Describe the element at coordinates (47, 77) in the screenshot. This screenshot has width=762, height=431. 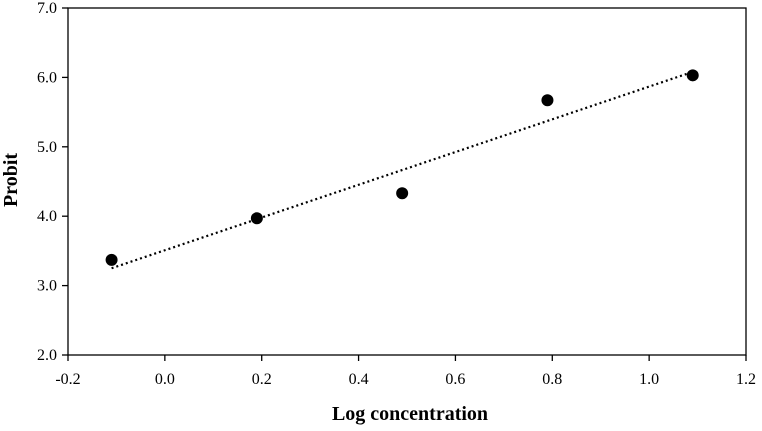
I see `y-tick-label: 6.0` at that location.